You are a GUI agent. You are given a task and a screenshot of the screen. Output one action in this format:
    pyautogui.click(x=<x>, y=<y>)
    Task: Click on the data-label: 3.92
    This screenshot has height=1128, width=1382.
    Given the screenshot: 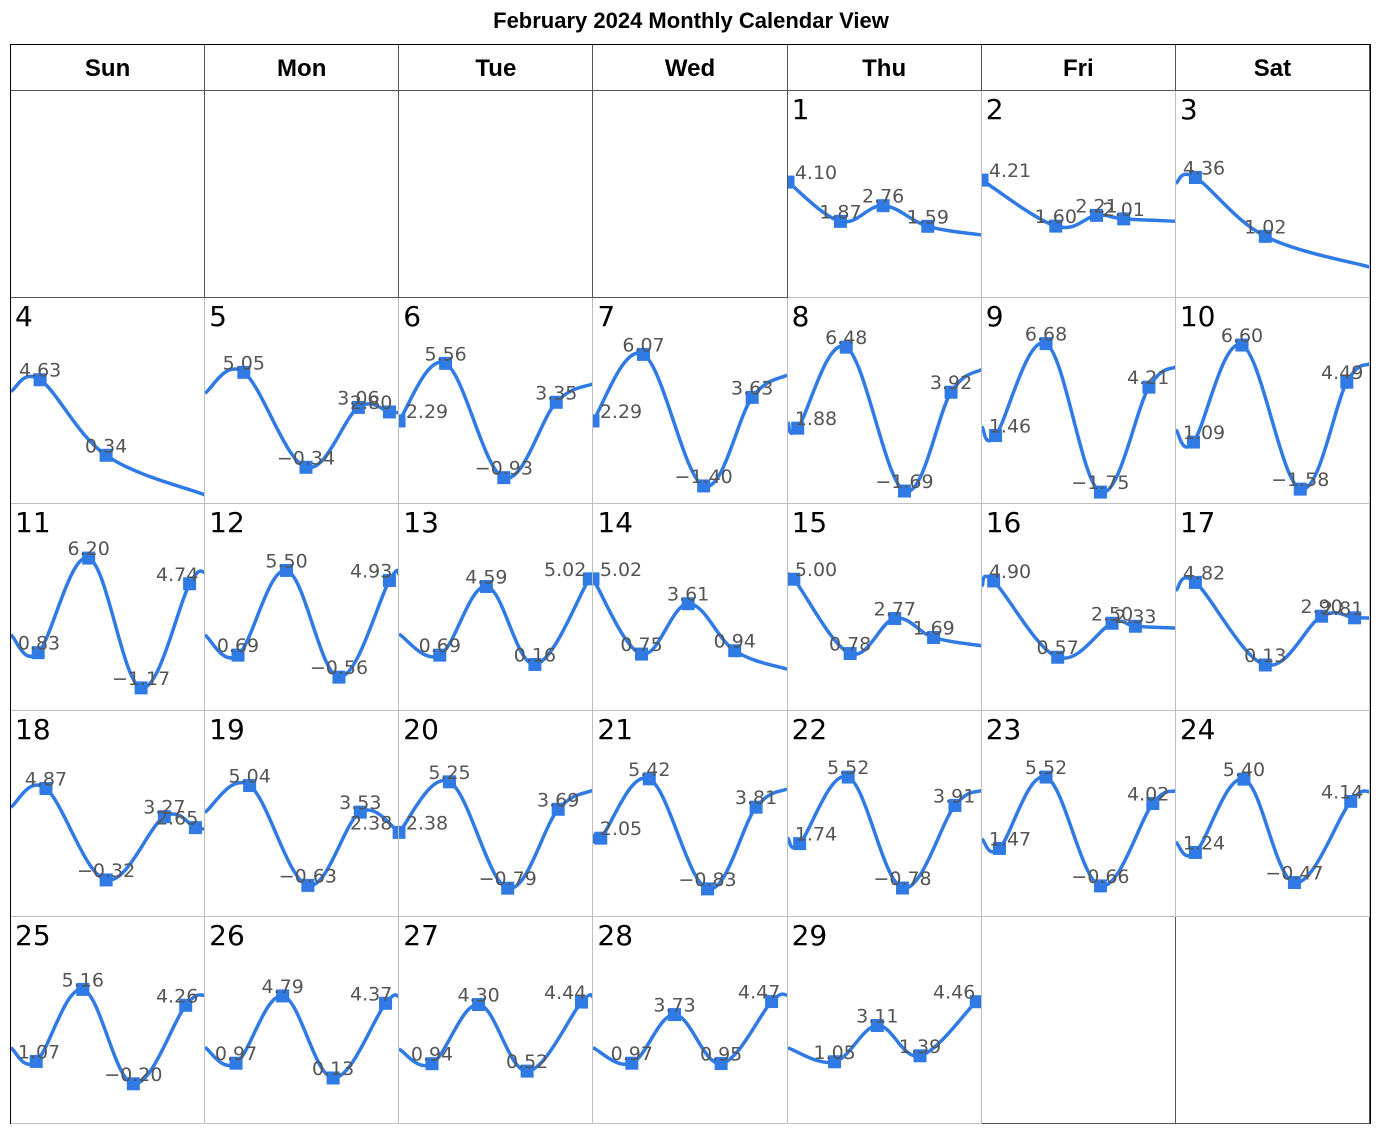 What is the action you would take?
    pyautogui.click(x=950, y=383)
    